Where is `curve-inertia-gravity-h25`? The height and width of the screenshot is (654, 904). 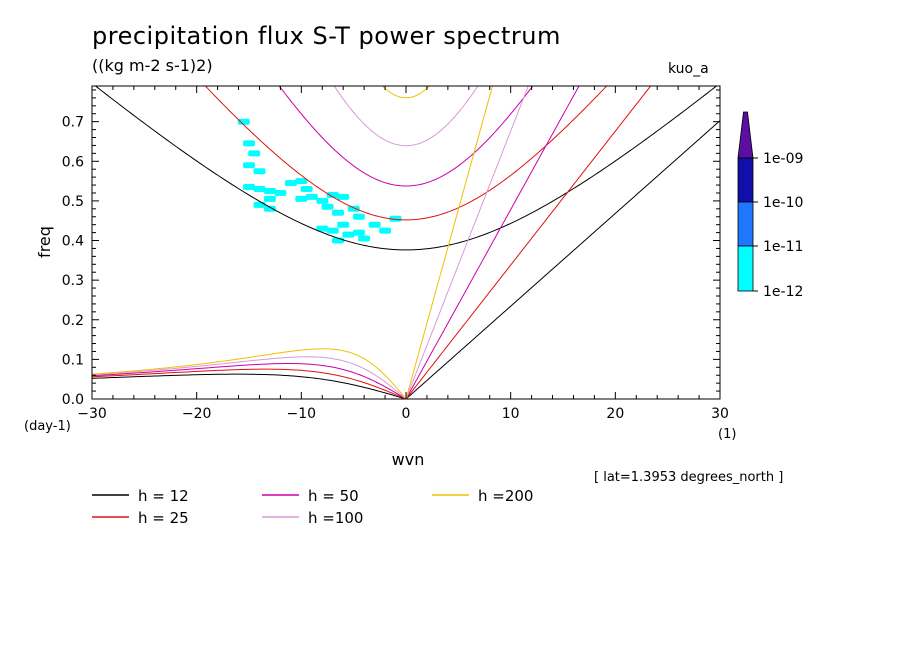 curve-inertia-gravity-h25 is located at coordinates (406, 153).